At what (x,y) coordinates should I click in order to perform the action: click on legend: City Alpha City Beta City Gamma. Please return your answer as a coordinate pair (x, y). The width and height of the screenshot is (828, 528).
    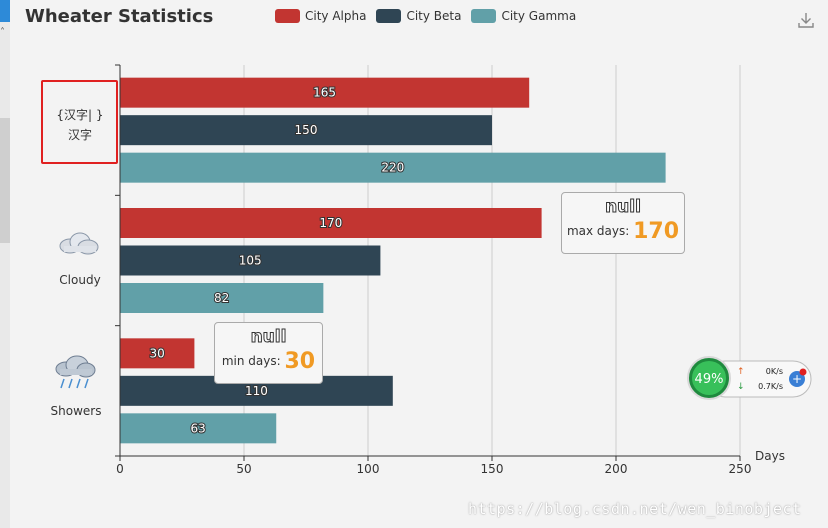
    Looking at the image, I should click on (425, 16).